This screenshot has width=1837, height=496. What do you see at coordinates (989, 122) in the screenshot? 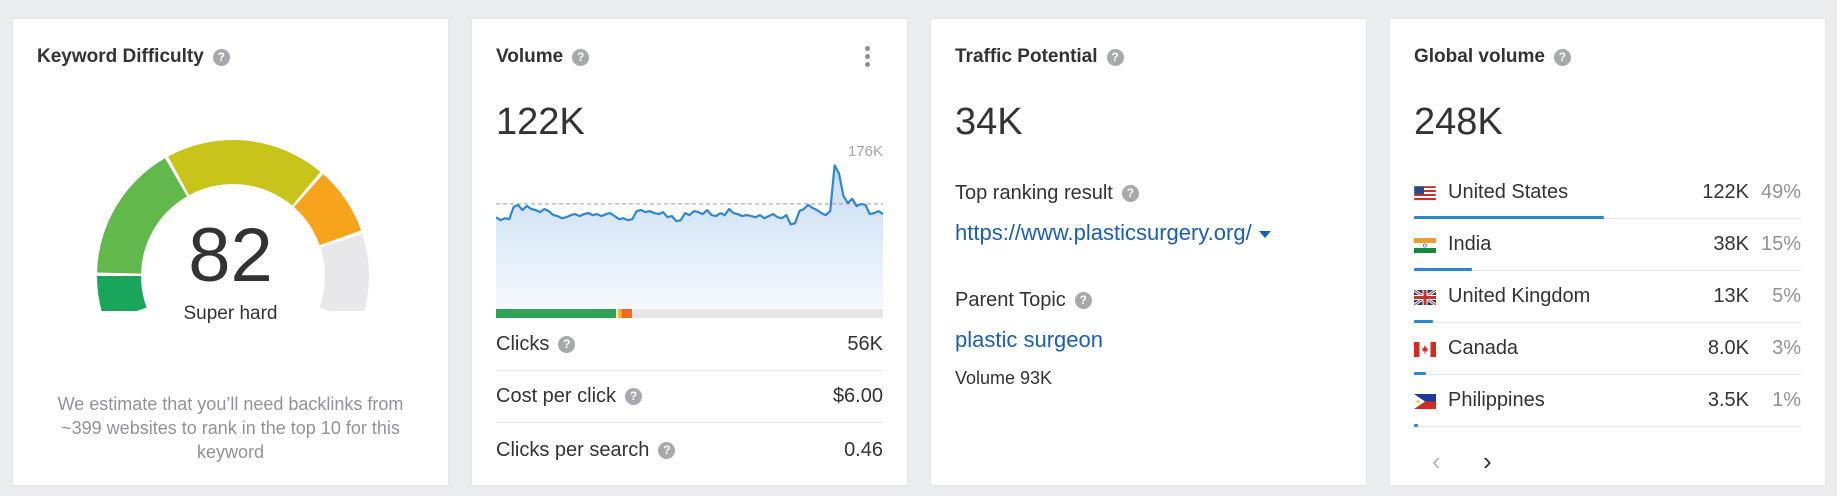
I see `tp-value: 34K` at bounding box center [989, 122].